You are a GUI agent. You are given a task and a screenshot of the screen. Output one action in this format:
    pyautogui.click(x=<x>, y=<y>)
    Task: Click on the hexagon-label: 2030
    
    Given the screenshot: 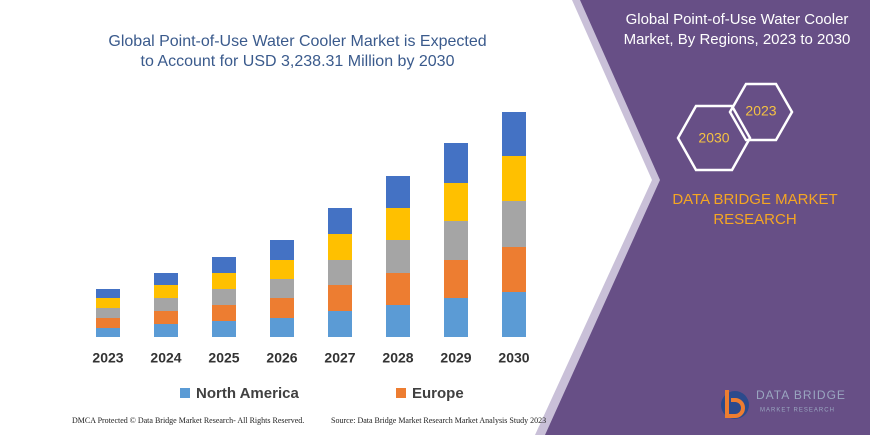 What is the action you would take?
    pyautogui.click(x=713, y=138)
    